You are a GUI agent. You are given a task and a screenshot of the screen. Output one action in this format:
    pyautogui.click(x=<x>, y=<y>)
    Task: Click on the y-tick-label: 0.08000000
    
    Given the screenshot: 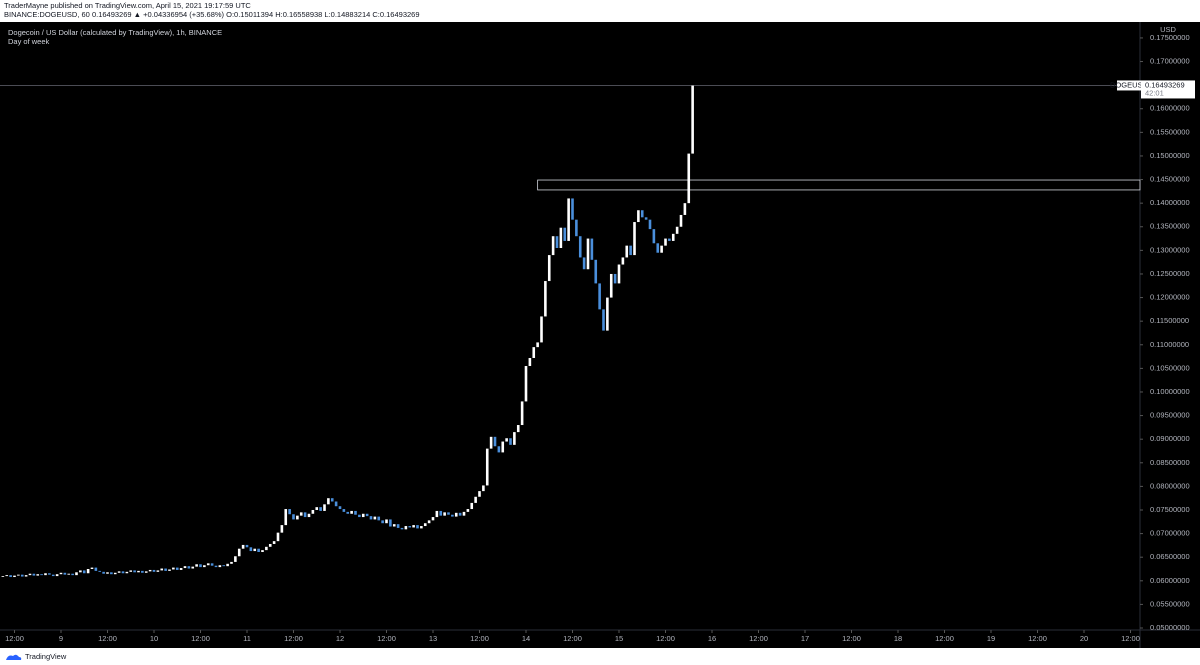 What is the action you would take?
    pyautogui.click(x=1170, y=485)
    